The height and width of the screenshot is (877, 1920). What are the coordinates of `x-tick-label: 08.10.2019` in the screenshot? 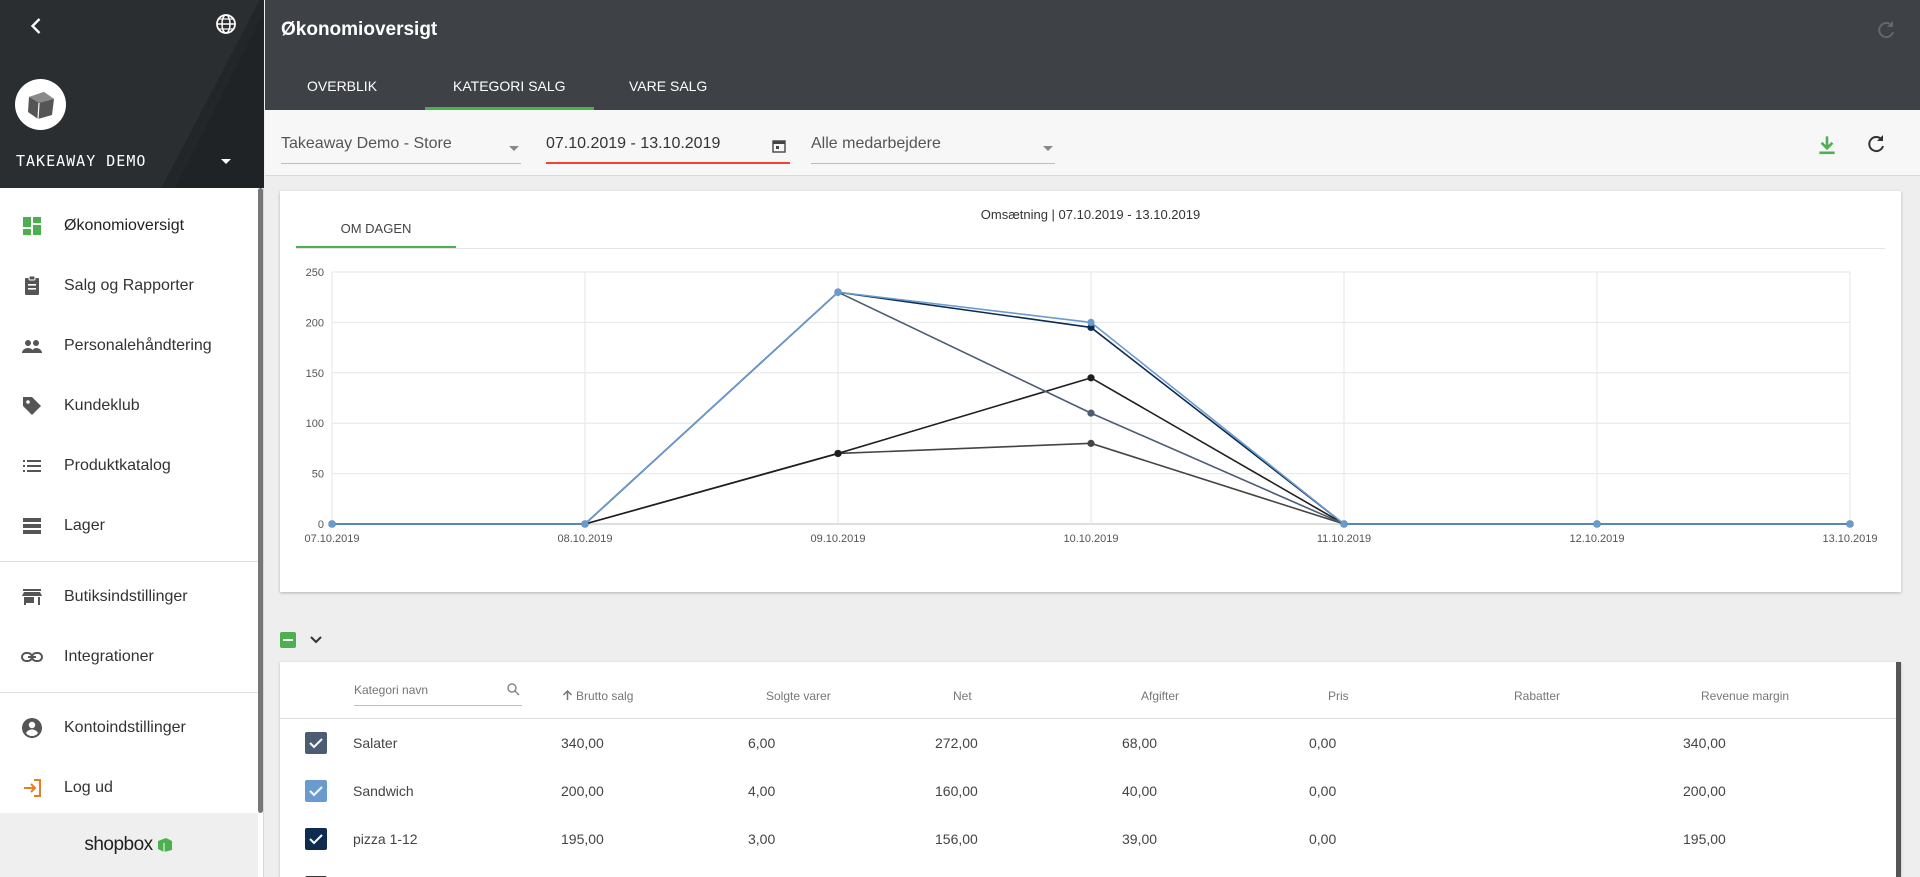 It's located at (584, 539).